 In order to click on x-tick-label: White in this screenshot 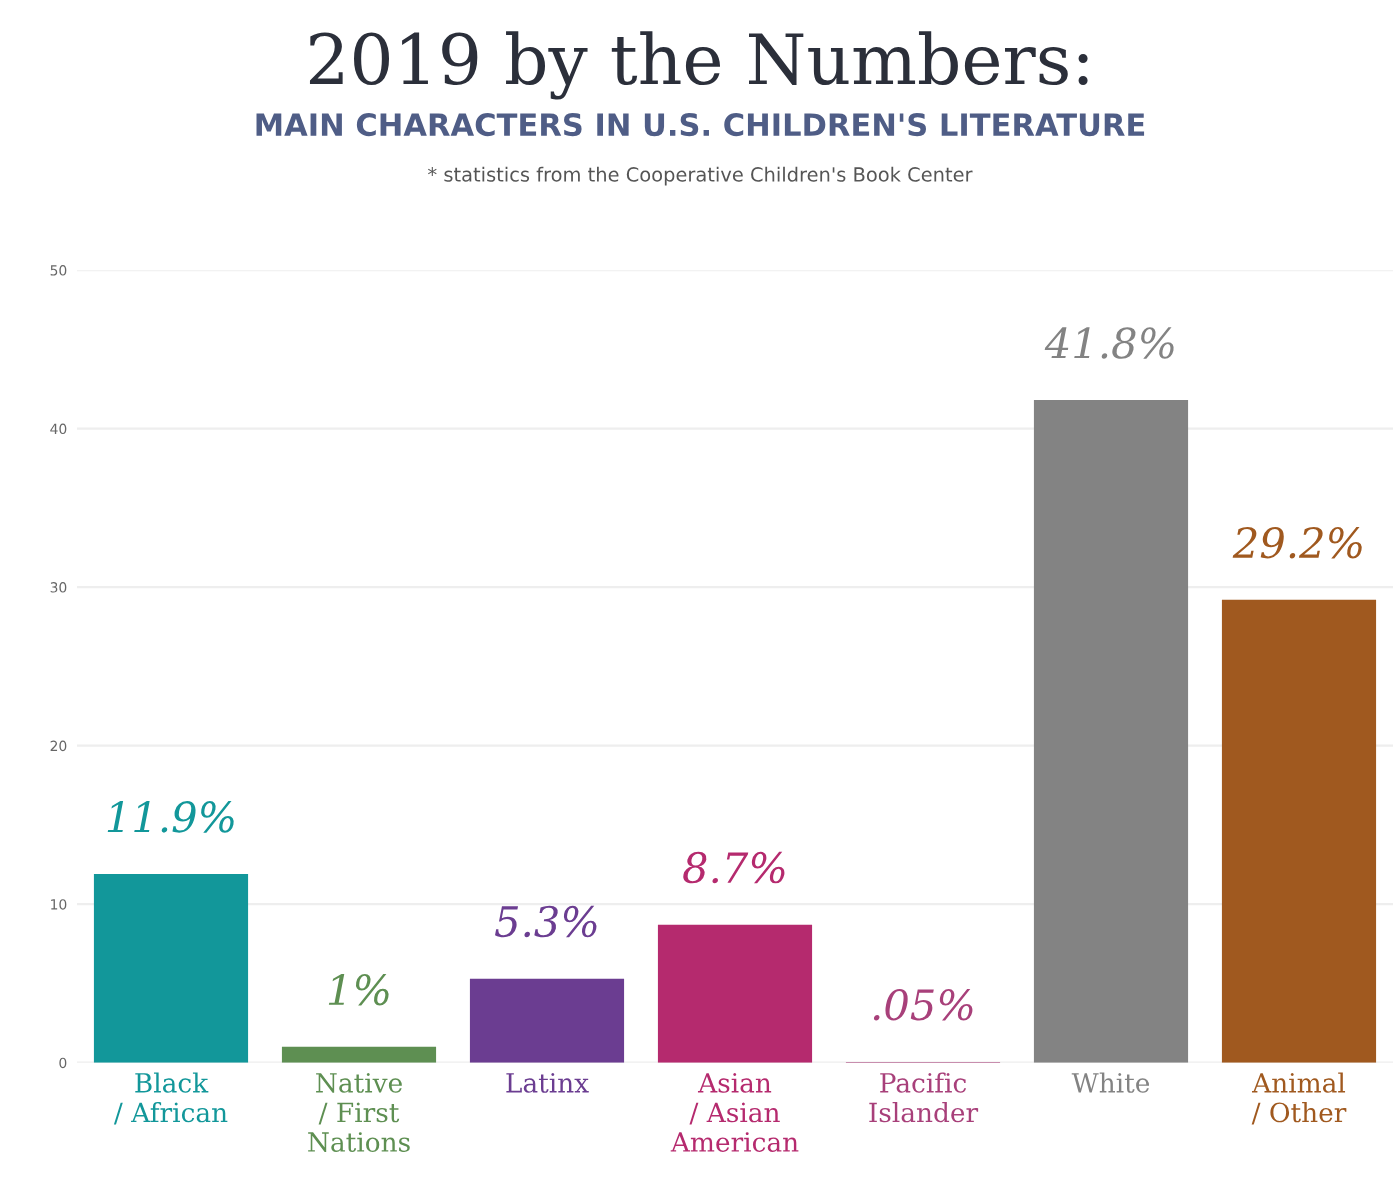, I will do `click(1110, 1082)`.